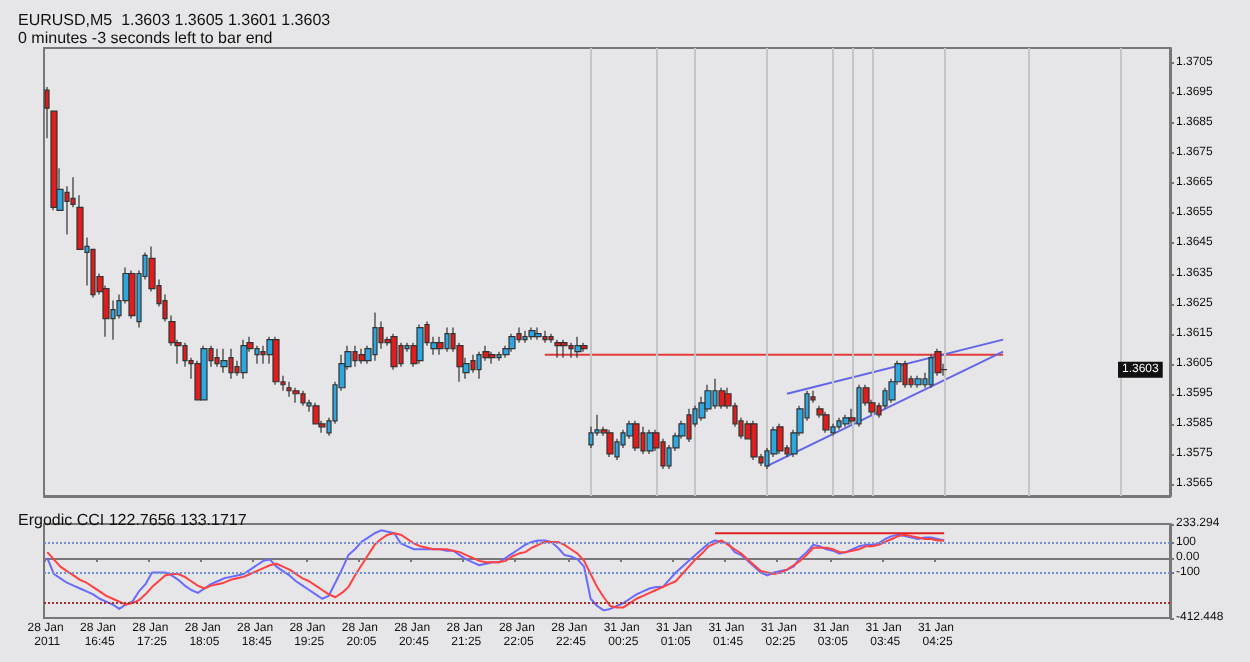 This screenshot has width=1250, height=662. What do you see at coordinates (145, 38) in the screenshot?
I see `chart-subtitle: 0 minutes -3 seconds left to bar end` at bounding box center [145, 38].